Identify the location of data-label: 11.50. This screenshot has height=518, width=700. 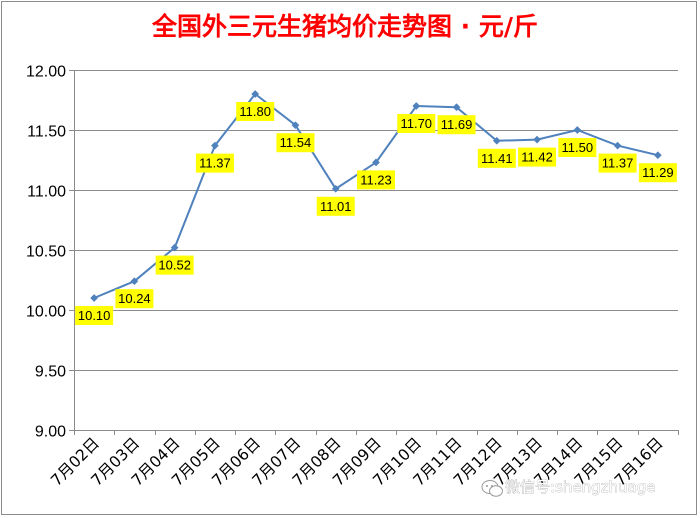
(578, 147).